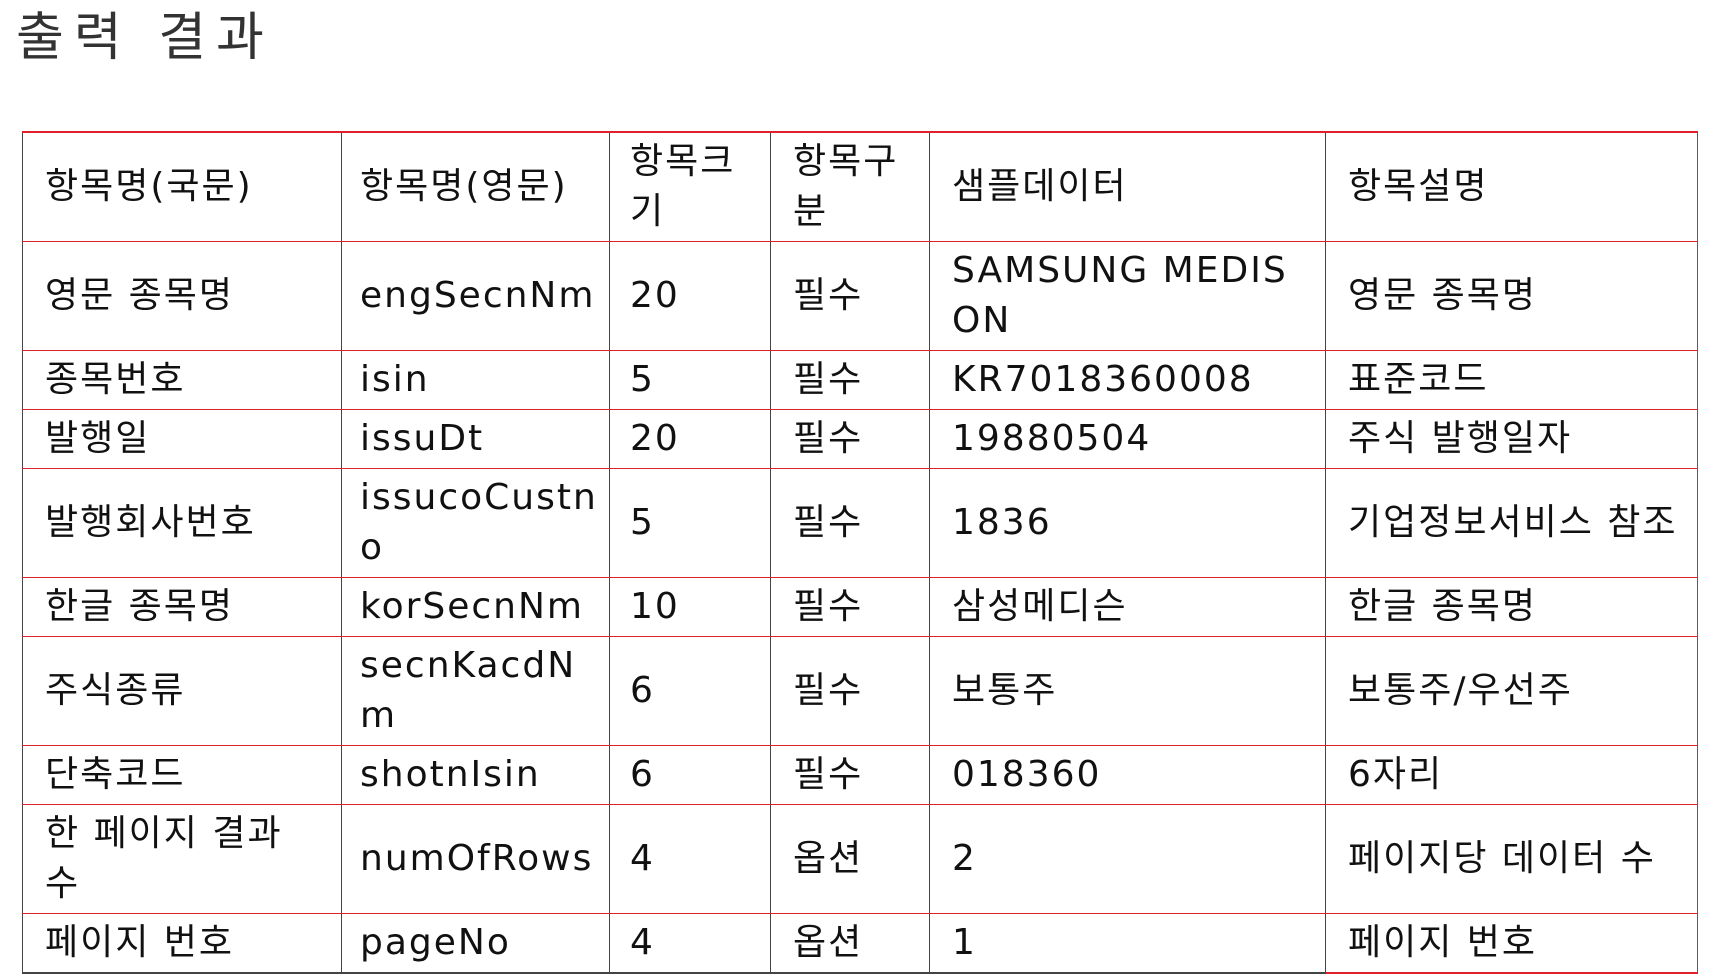 The width and height of the screenshot is (1709, 974). I want to click on table-cell: 2, so click(1127, 859).